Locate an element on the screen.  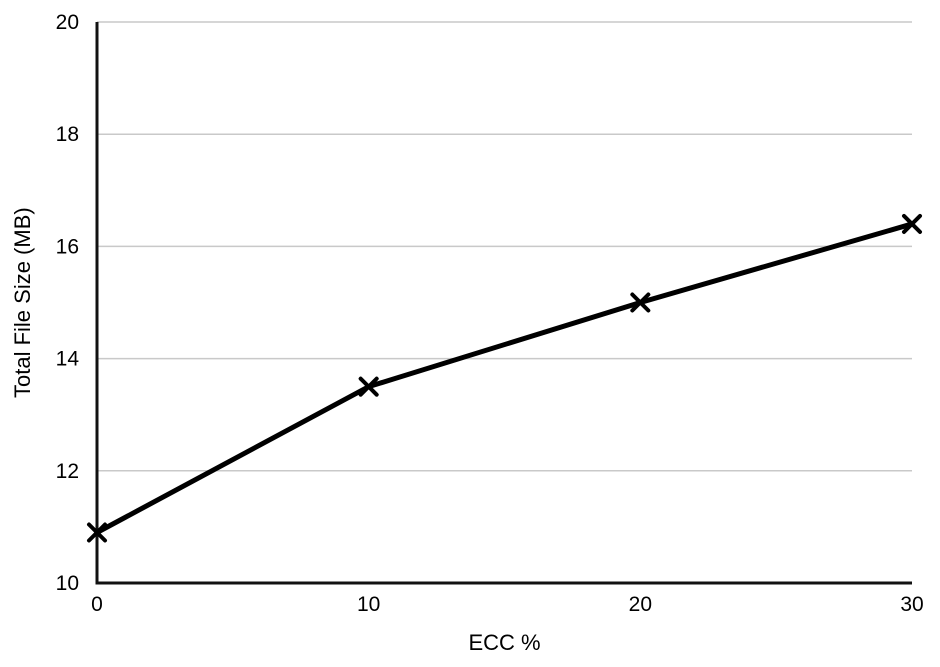
y-tick-label-20: 20 is located at coordinates (67, 22).